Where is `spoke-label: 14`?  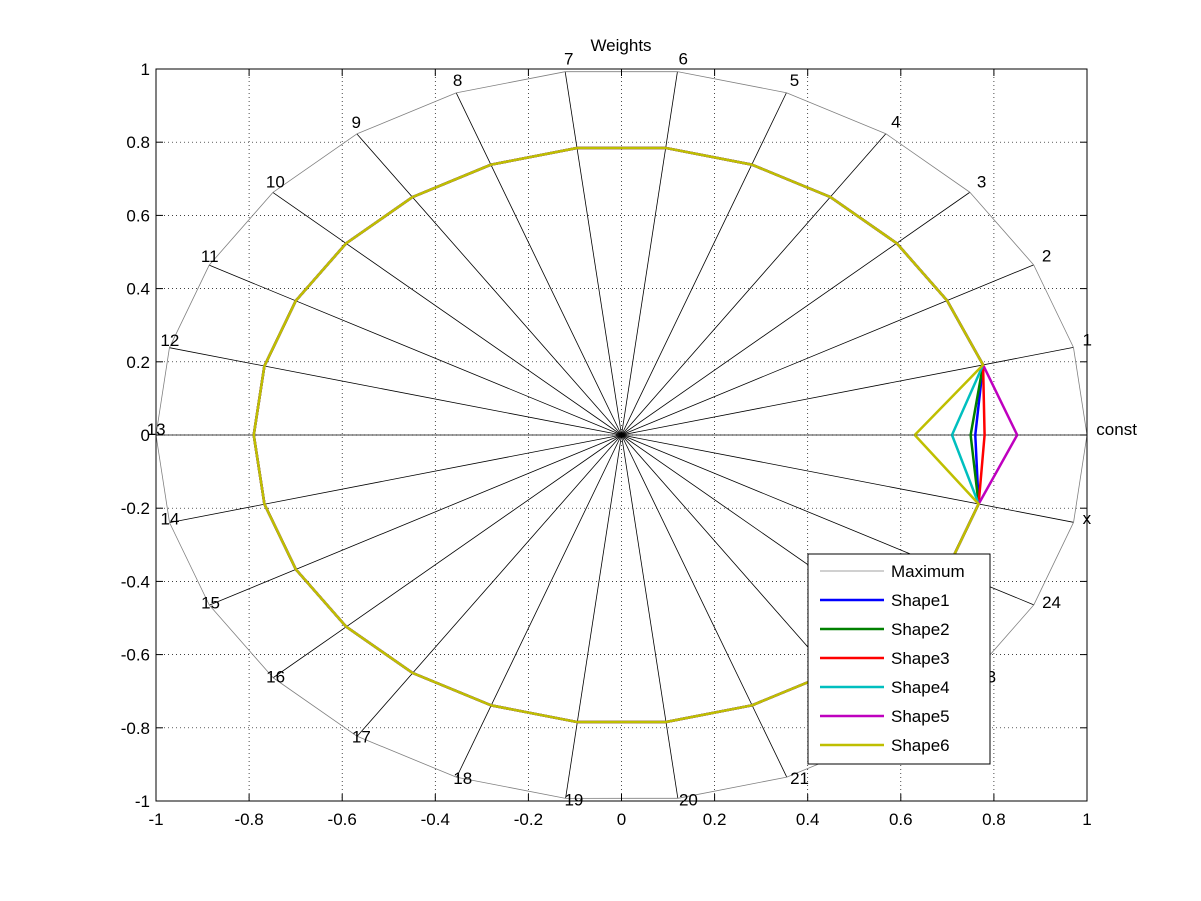 spoke-label: 14 is located at coordinates (169, 518).